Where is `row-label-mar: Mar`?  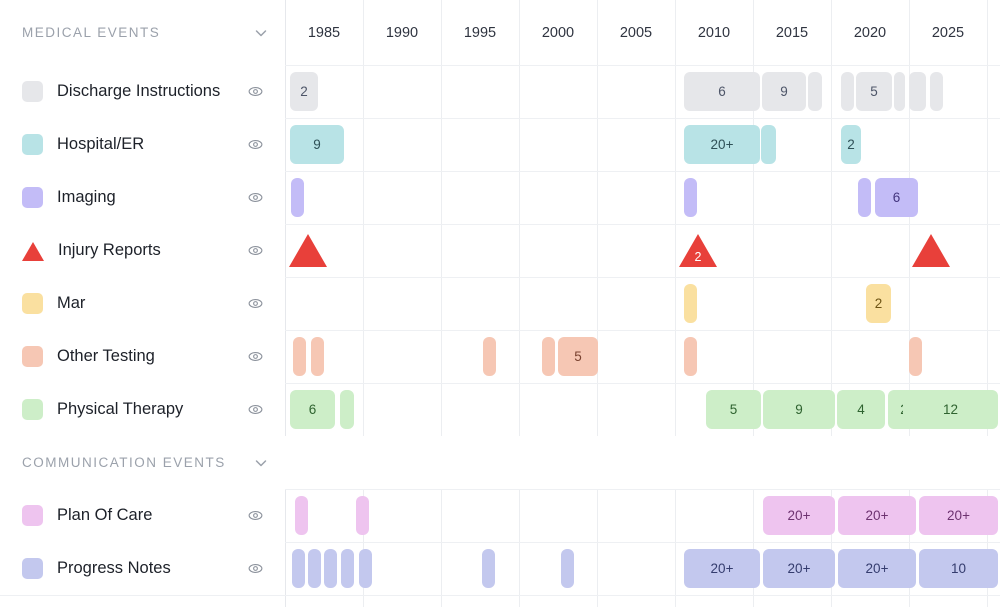
row-label-mar: Mar is located at coordinates (71, 303).